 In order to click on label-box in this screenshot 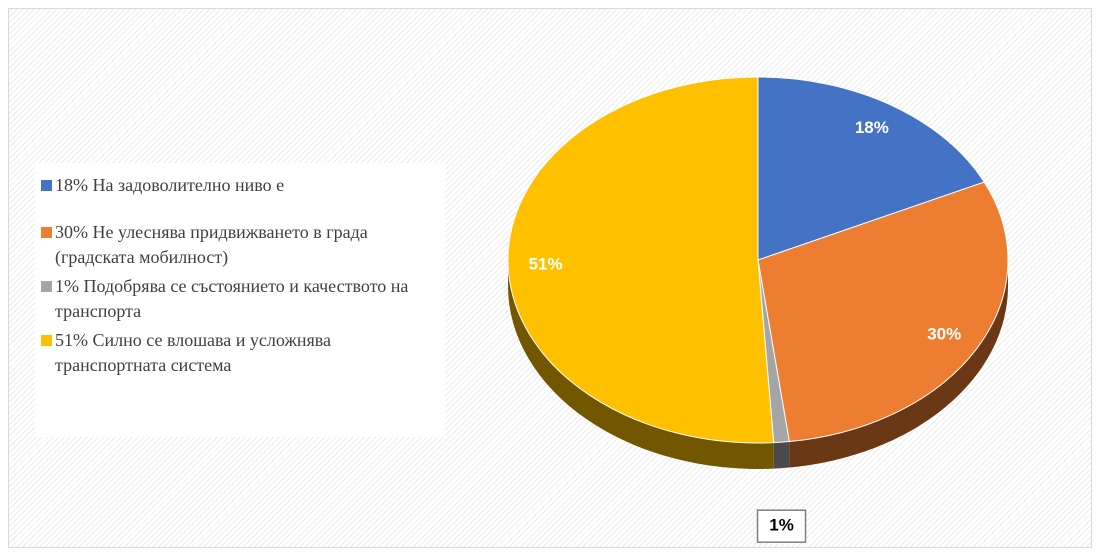, I will do `click(781, 526)`.